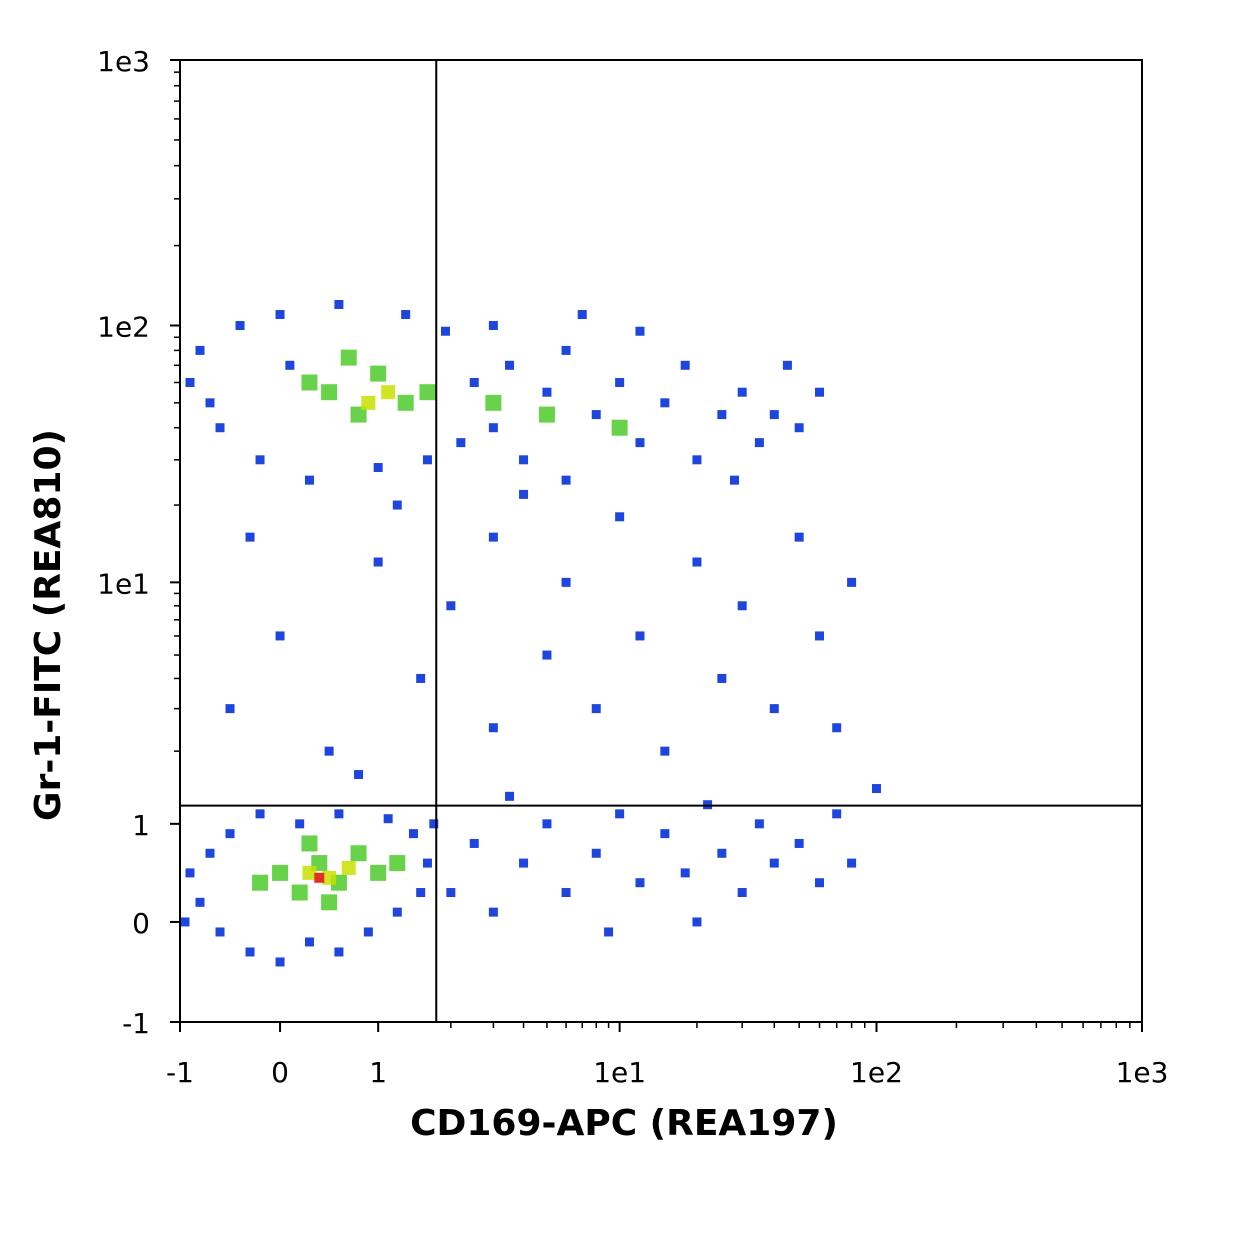 Image resolution: width=1250 pixels, height=1250 pixels. I want to click on y-tick-label: 0, so click(141, 923).